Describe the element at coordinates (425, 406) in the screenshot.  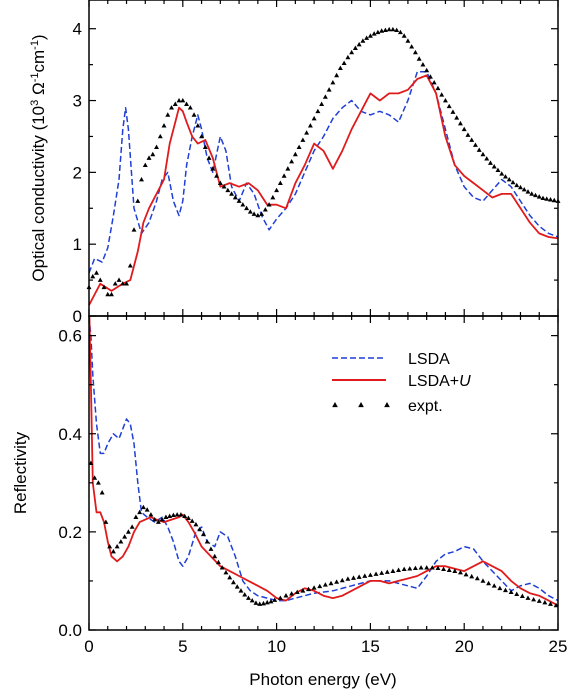
I see `legend-label-expt: expt.` at that location.